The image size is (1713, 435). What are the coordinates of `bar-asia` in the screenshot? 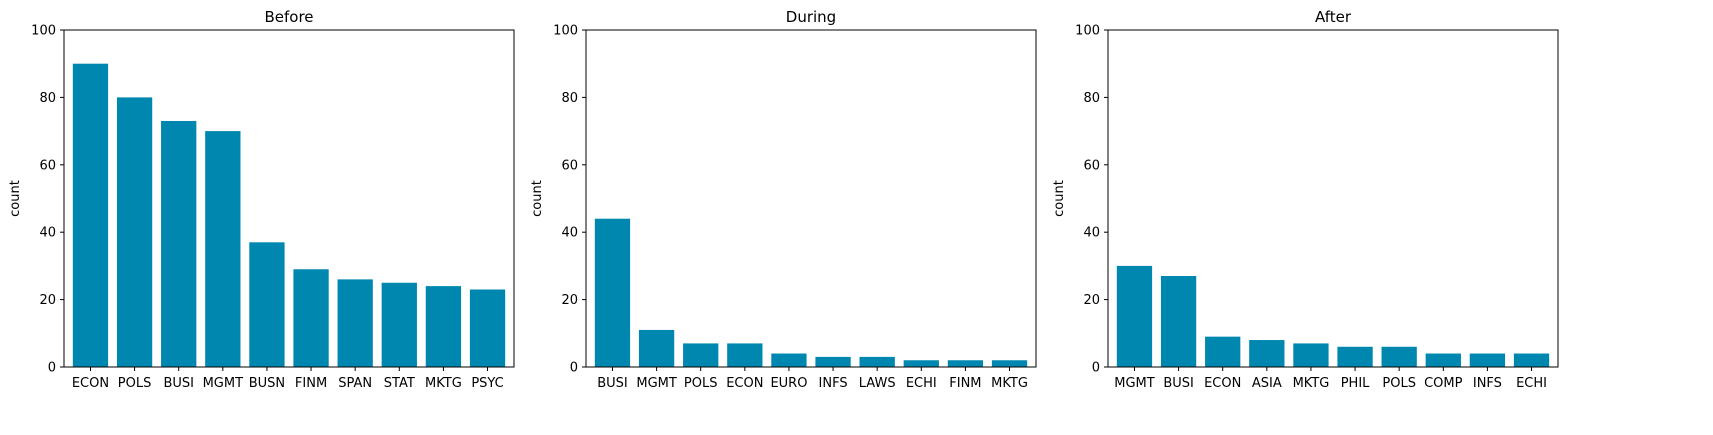 It's located at (1267, 353).